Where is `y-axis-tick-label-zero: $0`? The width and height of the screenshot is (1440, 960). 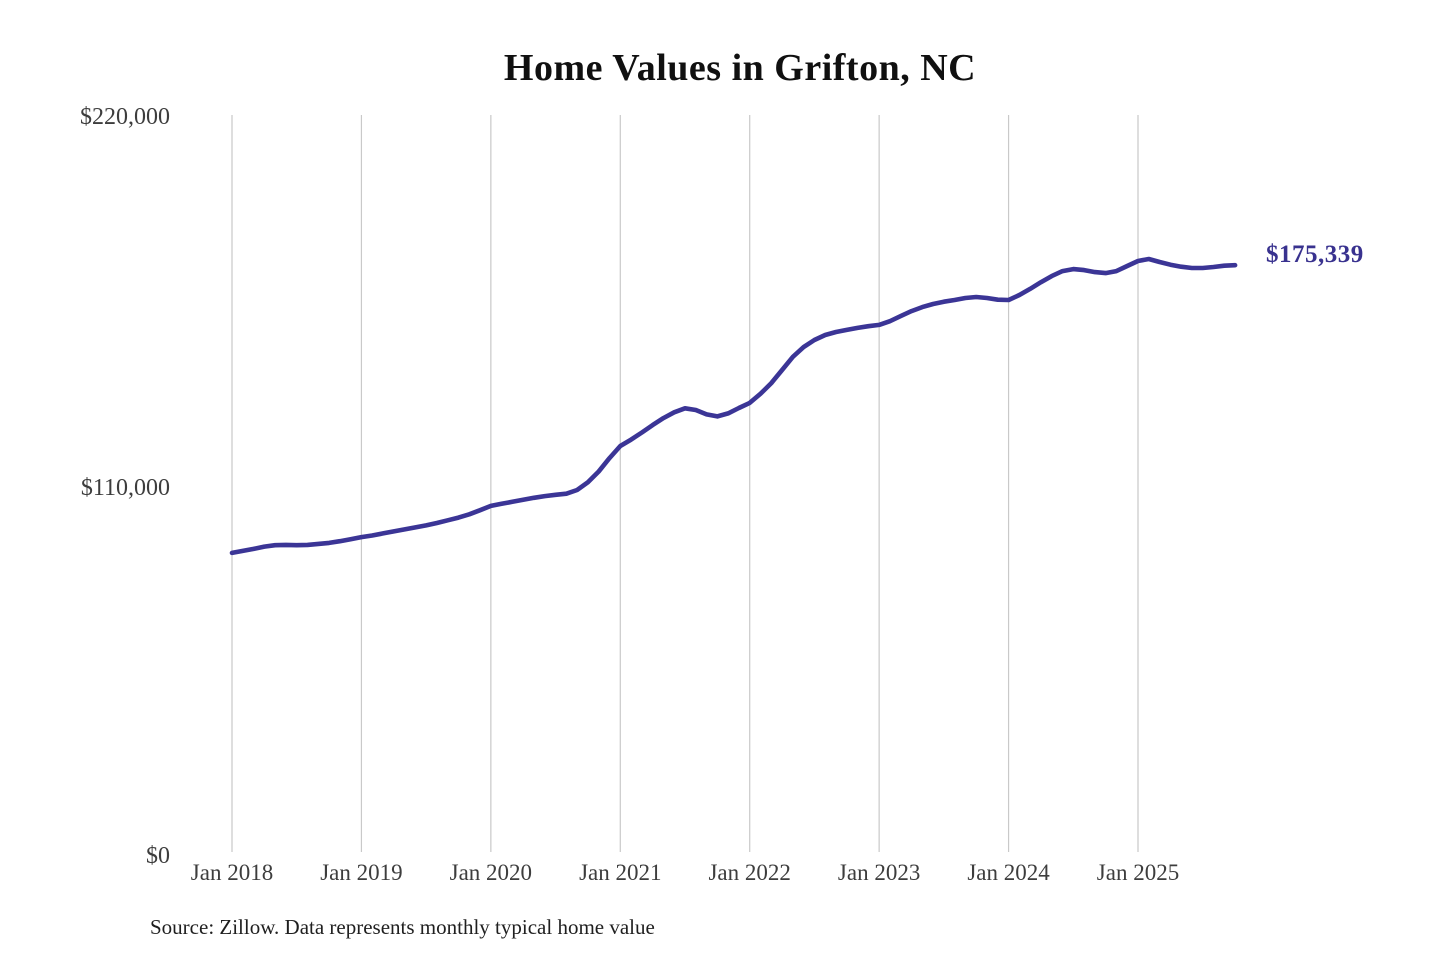 y-axis-tick-label-zero: $0 is located at coordinates (158, 856).